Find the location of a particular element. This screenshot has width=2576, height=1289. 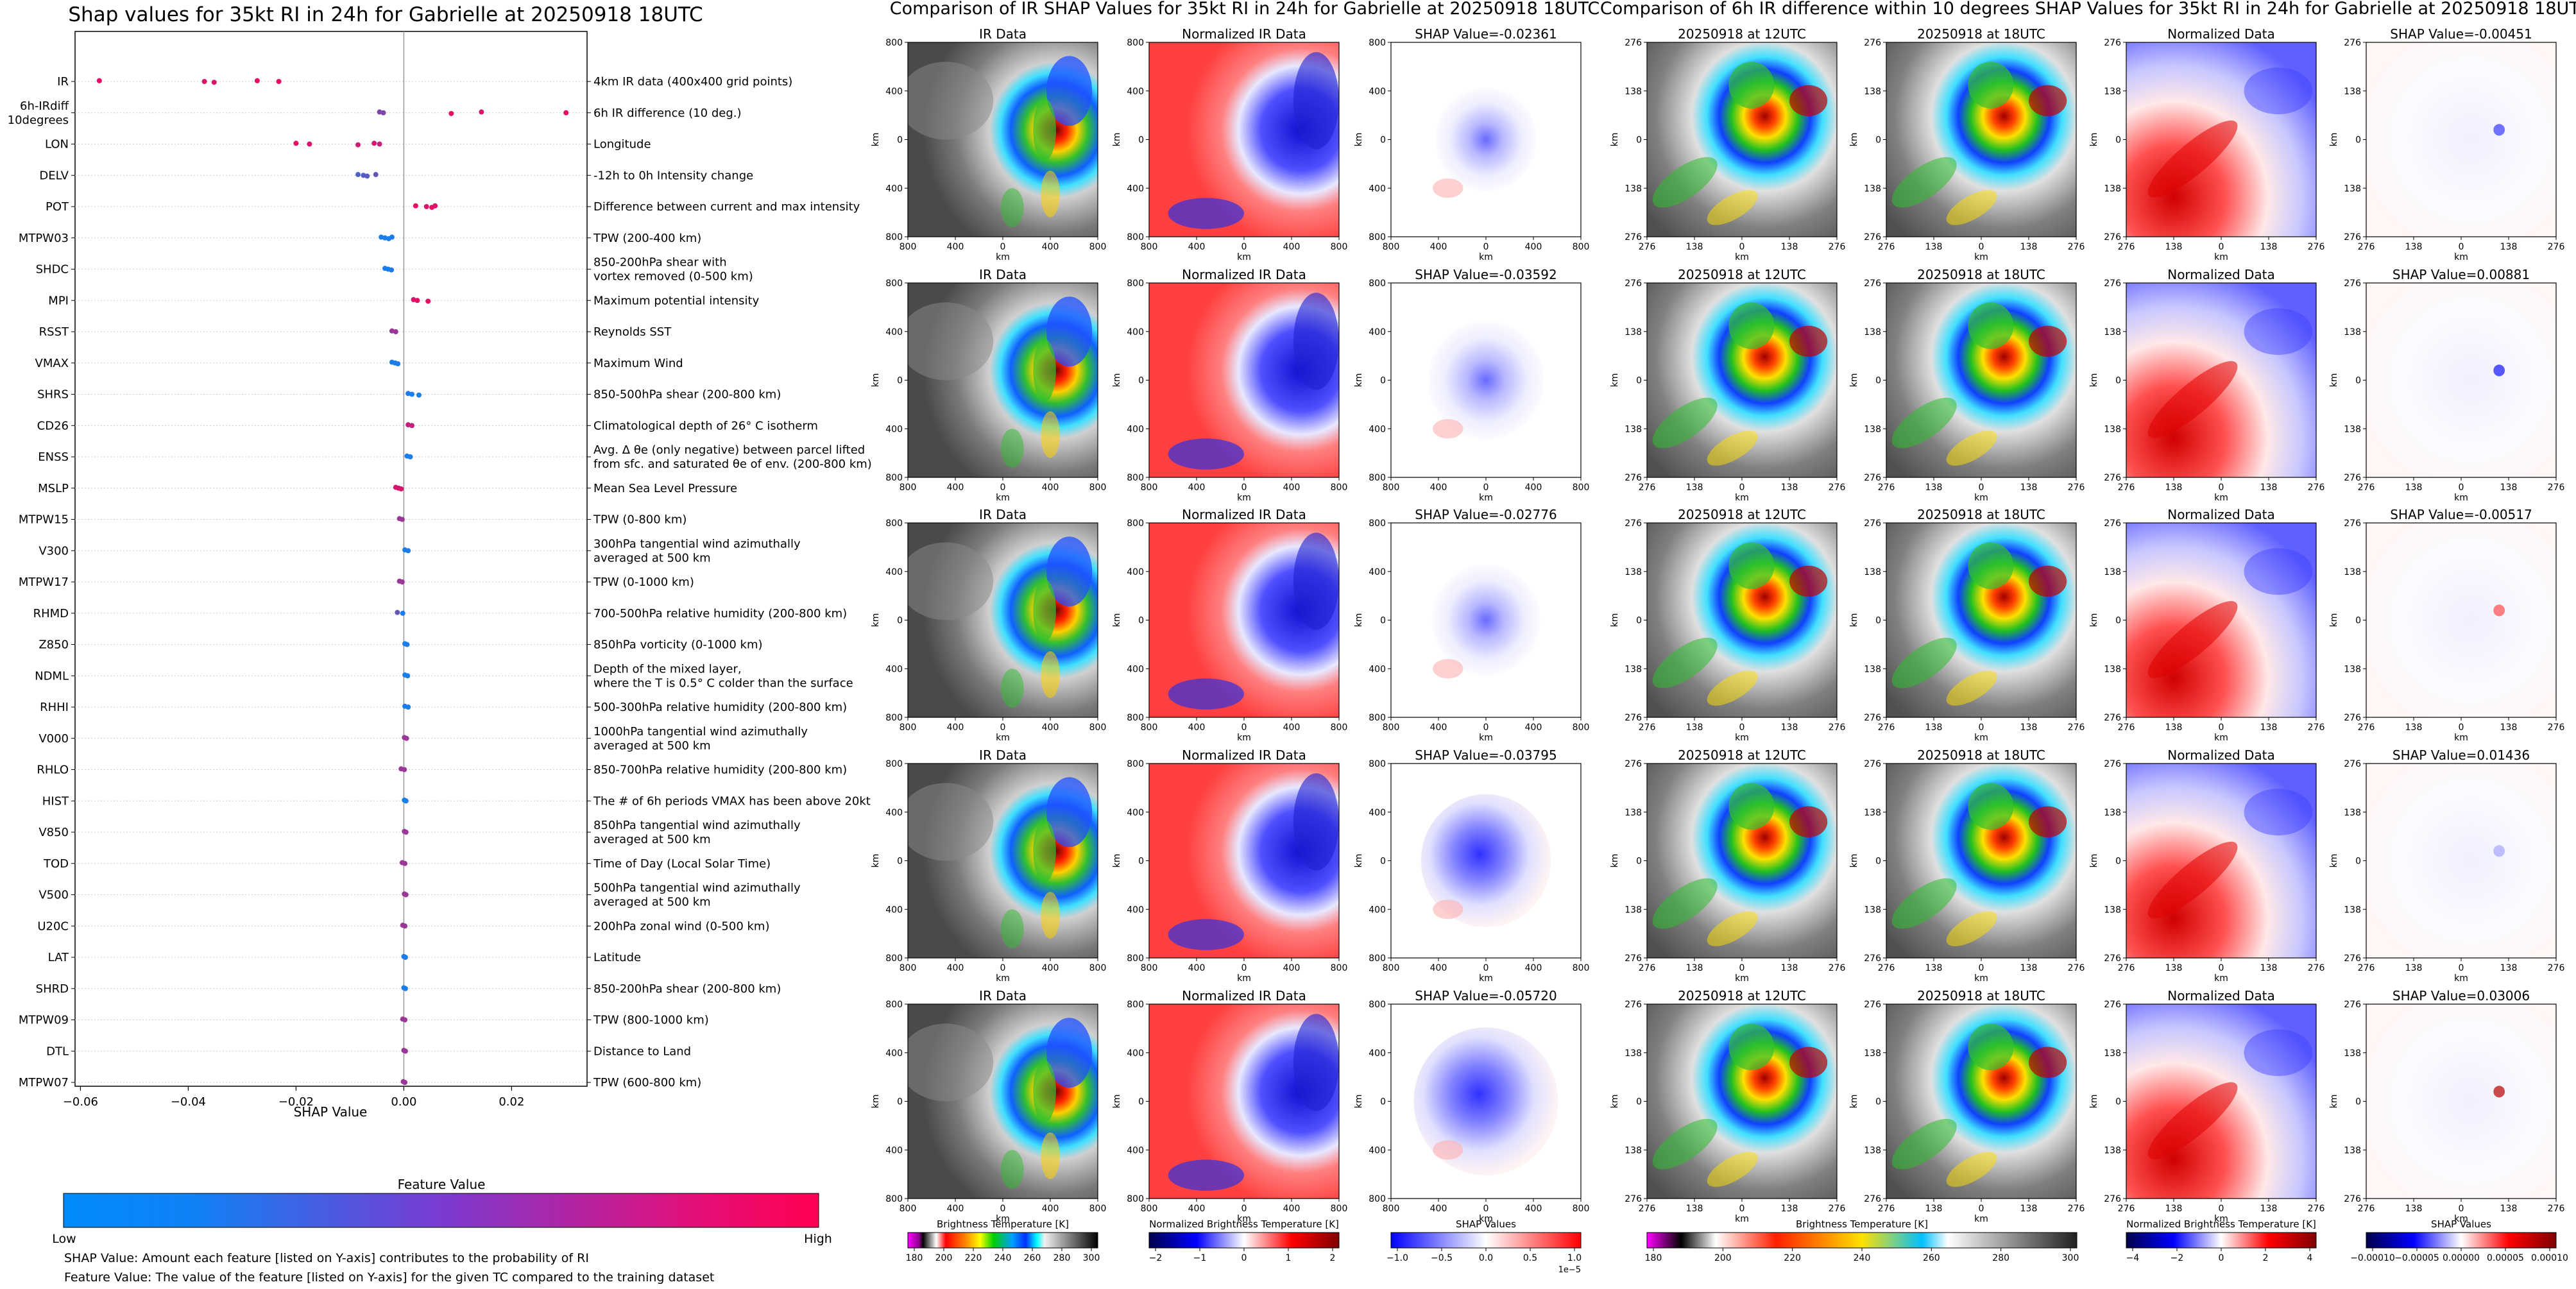

feature-code-label: VMAX is located at coordinates (52, 363).